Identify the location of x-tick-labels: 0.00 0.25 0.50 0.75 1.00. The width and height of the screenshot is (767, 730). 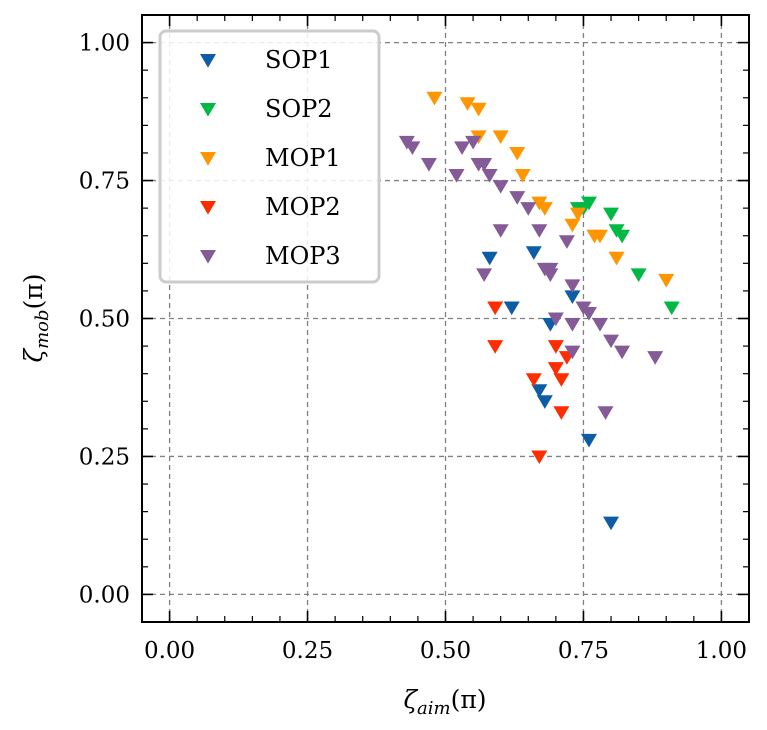
(445, 651).